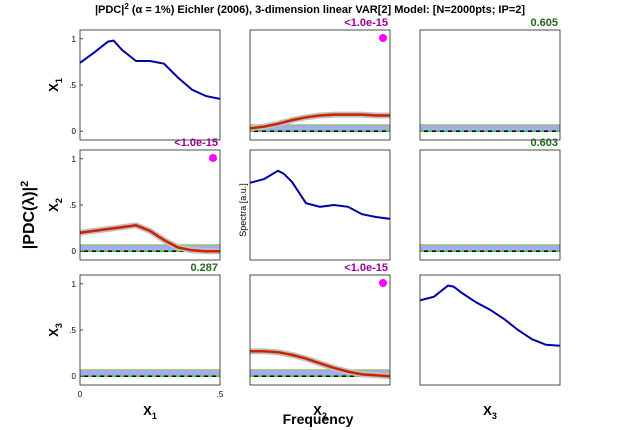  Describe the element at coordinates (55, 205) in the screenshot. I see `row-variable-label: X2` at that location.